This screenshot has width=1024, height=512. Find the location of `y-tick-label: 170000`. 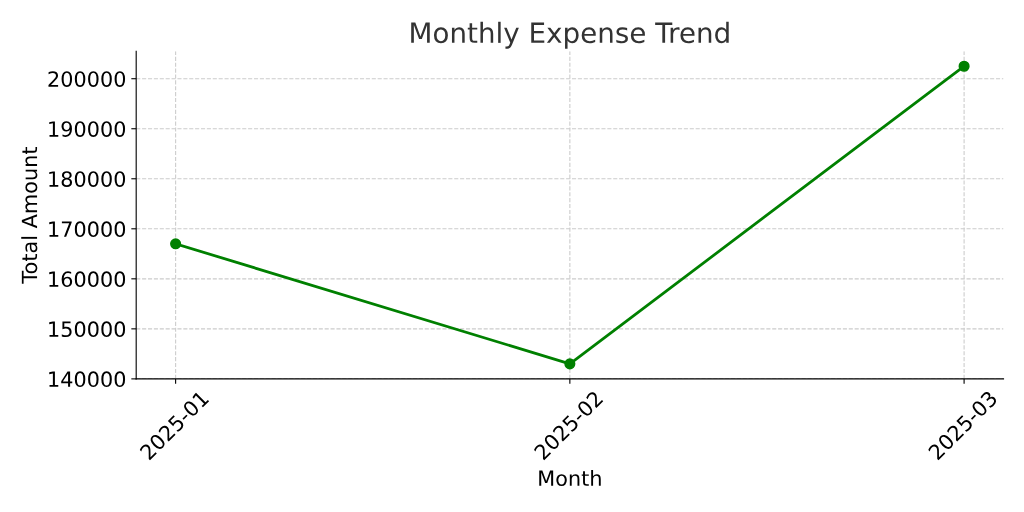

y-tick-label: 170000 is located at coordinates (87, 229).